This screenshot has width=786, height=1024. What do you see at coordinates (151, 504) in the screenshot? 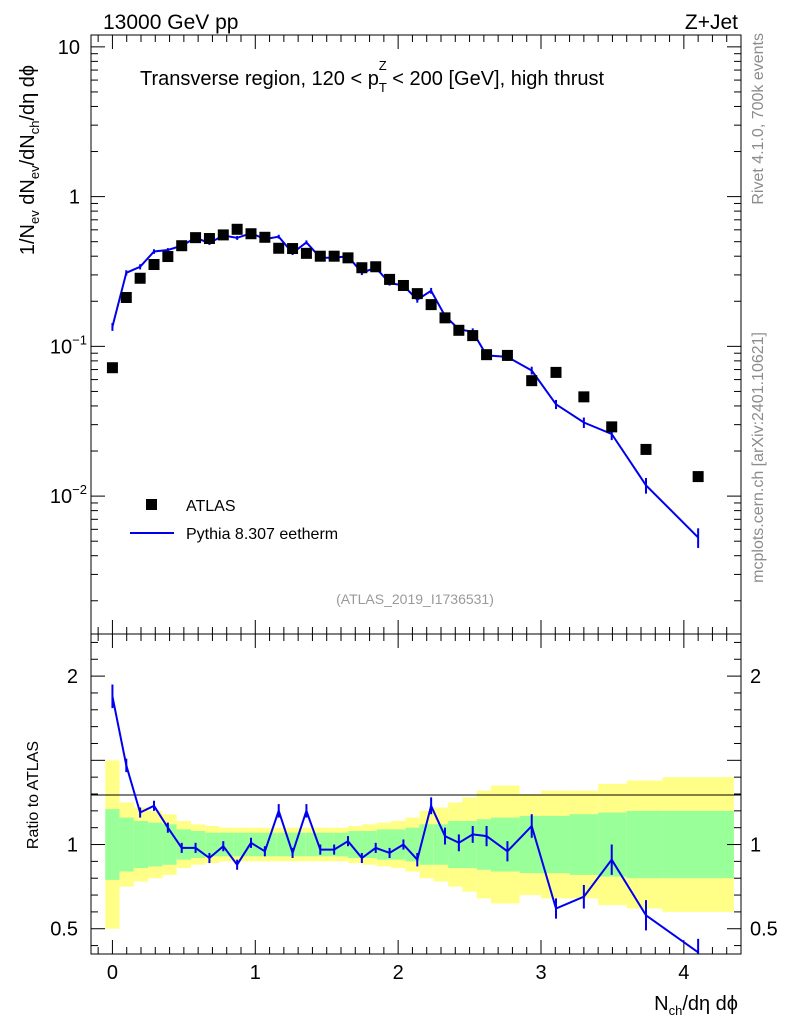
I see `legend-marker-data` at bounding box center [151, 504].